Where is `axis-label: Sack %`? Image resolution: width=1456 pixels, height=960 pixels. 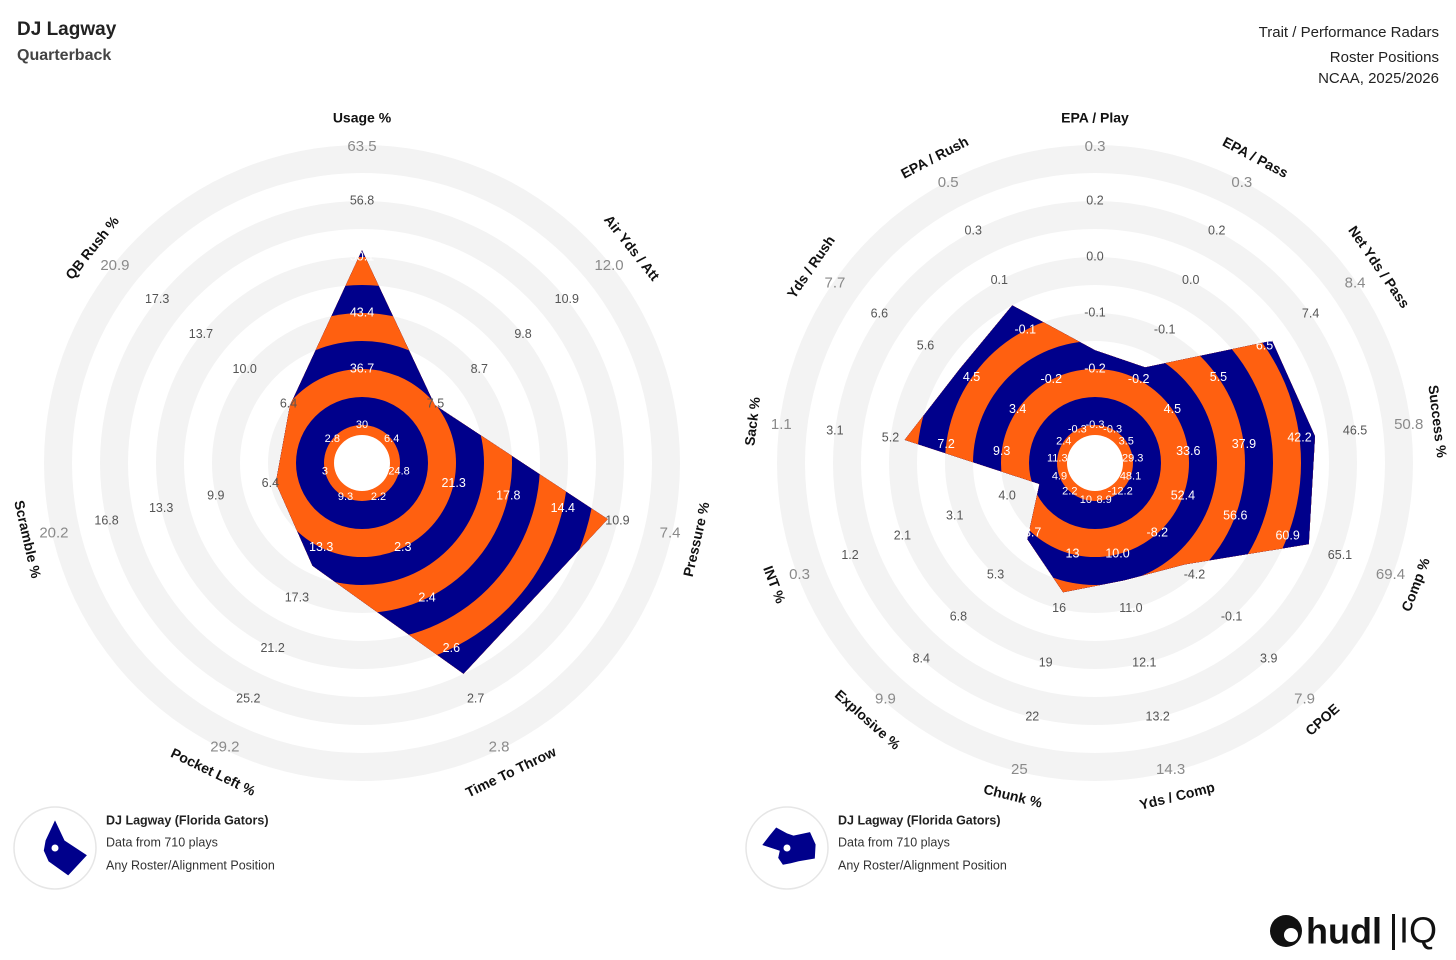 axis-label: Sack % is located at coordinates (752, 420).